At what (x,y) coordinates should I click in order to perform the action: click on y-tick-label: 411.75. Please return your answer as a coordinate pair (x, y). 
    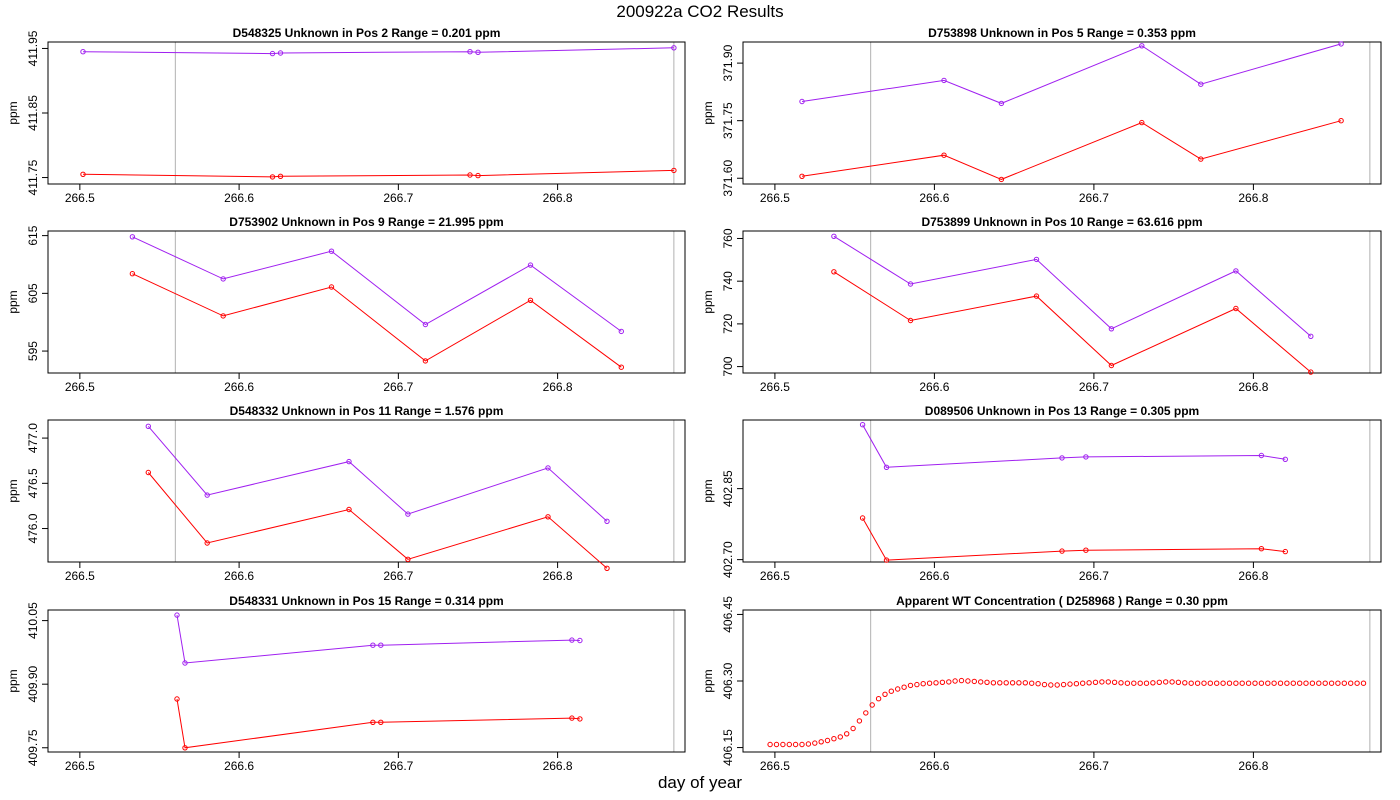
    Looking at the image, I should click on (33, 177).